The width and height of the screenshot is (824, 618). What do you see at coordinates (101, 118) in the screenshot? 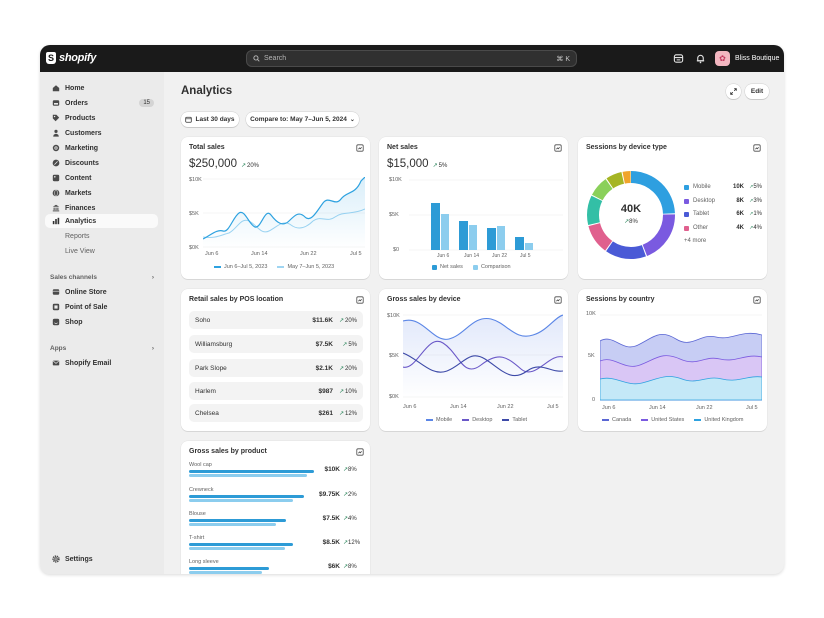
I see `sidebar-item-products: Products` at bounding box center [101, 118].